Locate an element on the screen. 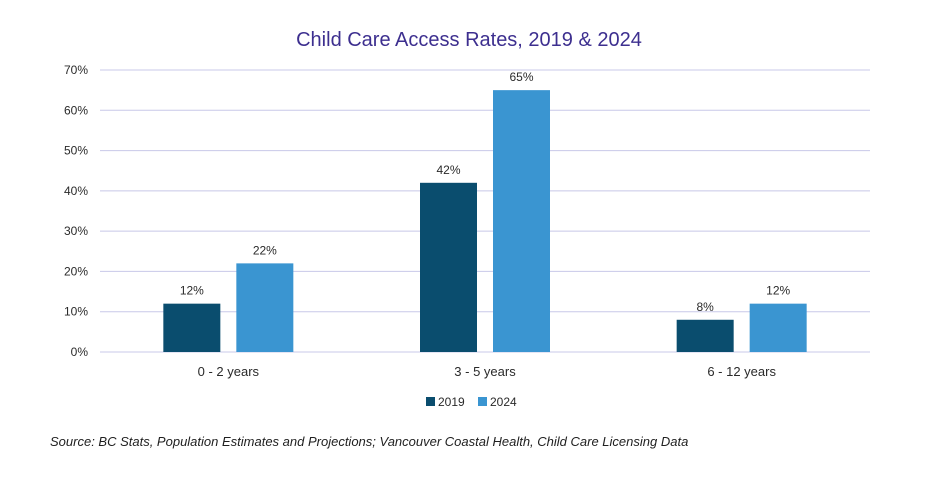 This screenshot has height=477, width=928. y-tick-label: 0% is located at coordinates (80, 352).